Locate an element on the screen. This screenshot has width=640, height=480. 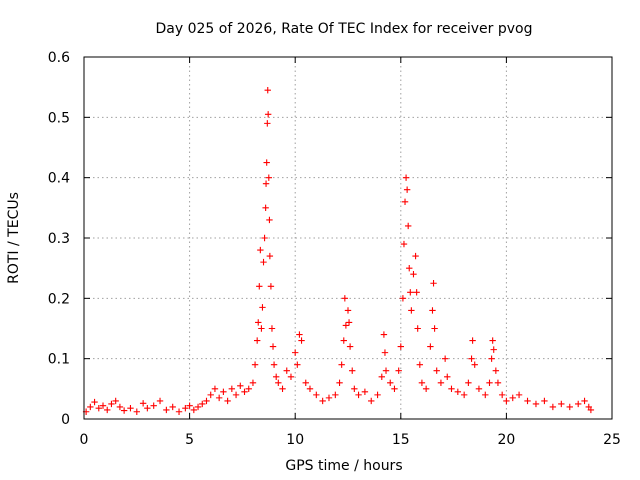
x-tick-label: 25 is located at coordinates (612, 440).